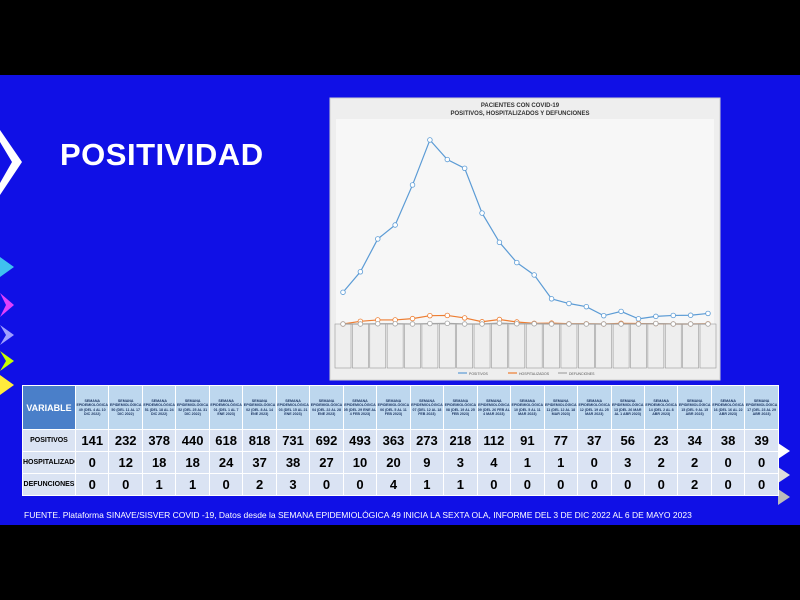 The image size is (800, 600). I want to click on cell: 56, so click(627, 440).